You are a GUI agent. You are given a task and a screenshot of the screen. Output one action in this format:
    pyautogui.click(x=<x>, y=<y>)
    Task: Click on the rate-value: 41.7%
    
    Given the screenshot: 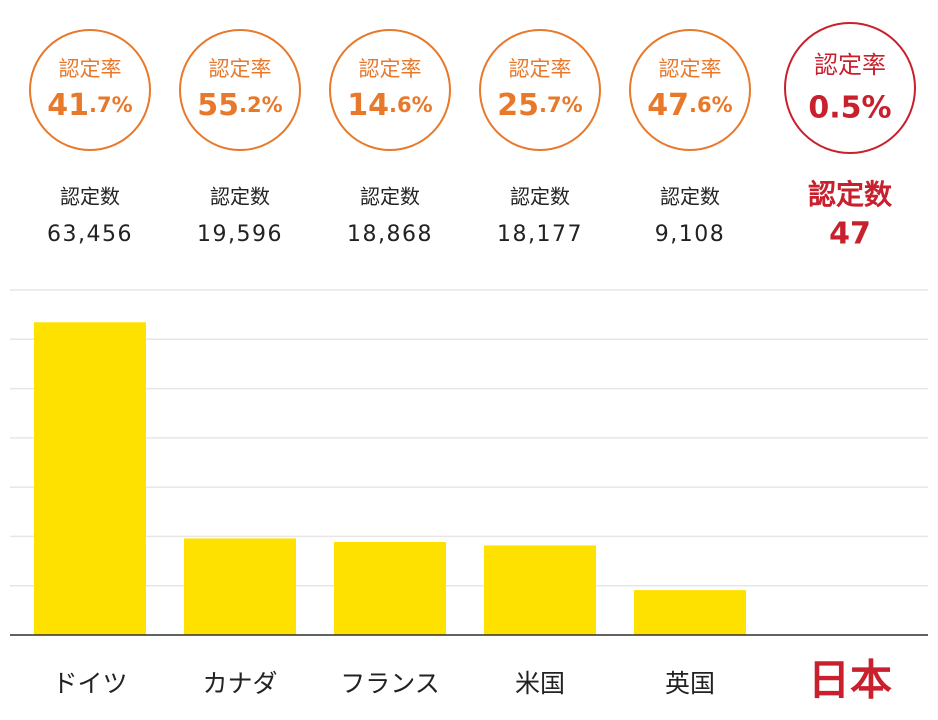 What is the action you would take?
    pyautogui.click(x=89, y=105)
    